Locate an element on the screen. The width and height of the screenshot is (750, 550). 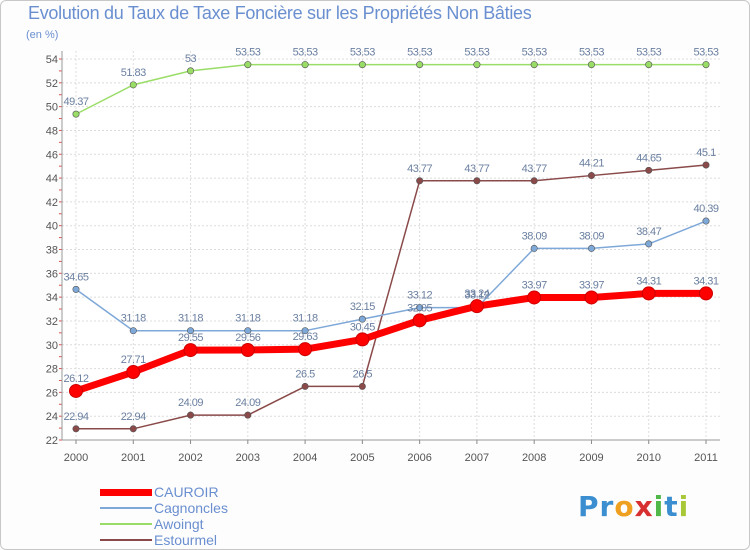
data-label-estourmel: 45.1 is located at coordinates (706, 153).